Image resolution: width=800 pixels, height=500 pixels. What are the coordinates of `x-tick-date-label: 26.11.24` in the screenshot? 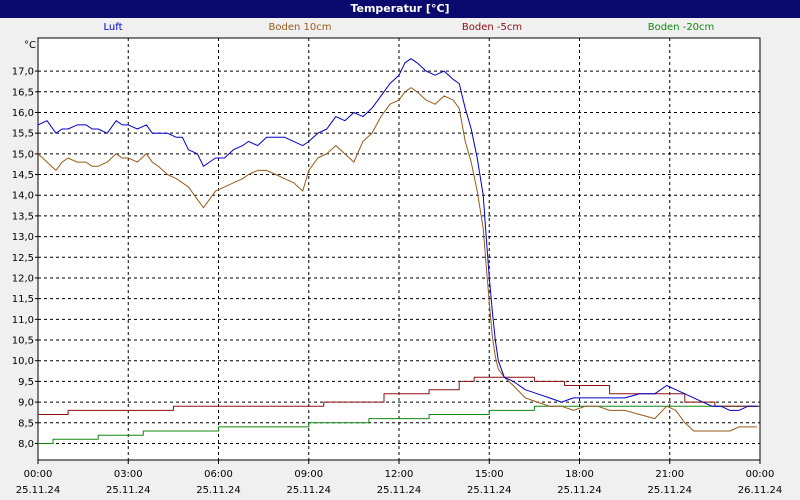 It's located at (760, 490).